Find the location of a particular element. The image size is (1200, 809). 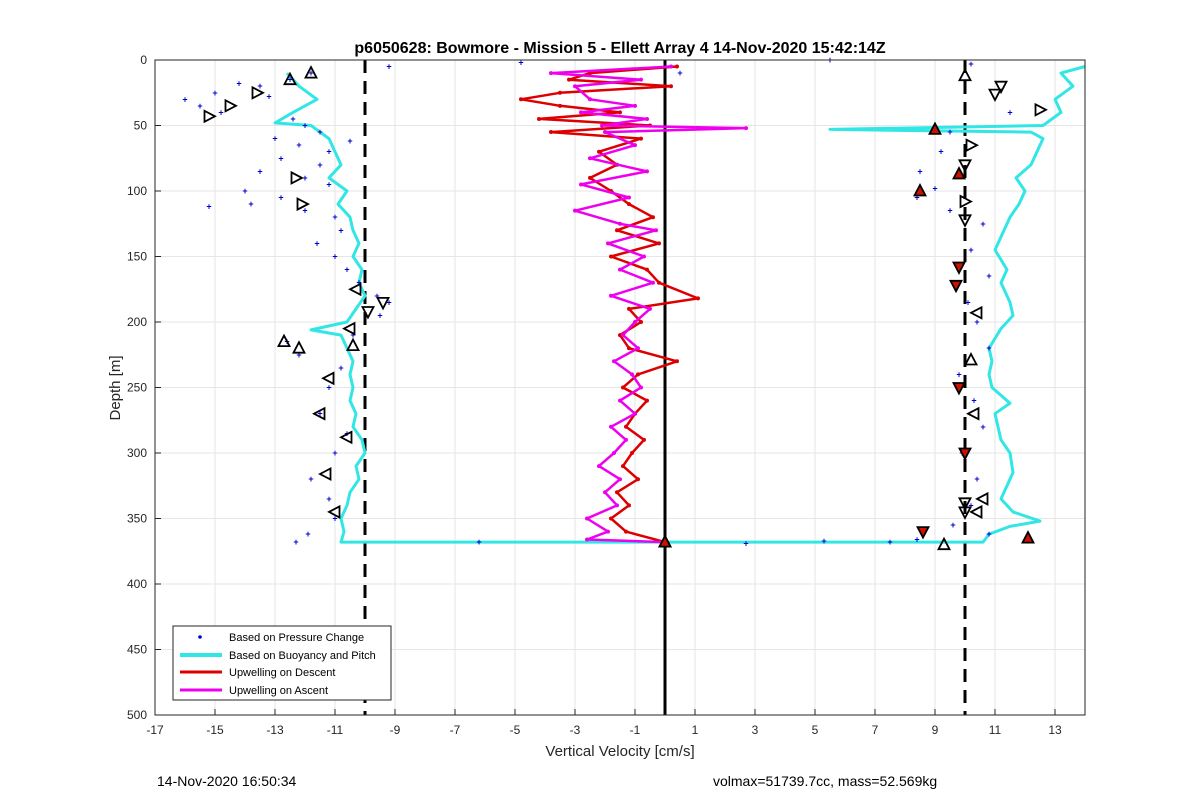

x-tick-label: 9 is located at coordinates (935, 730).